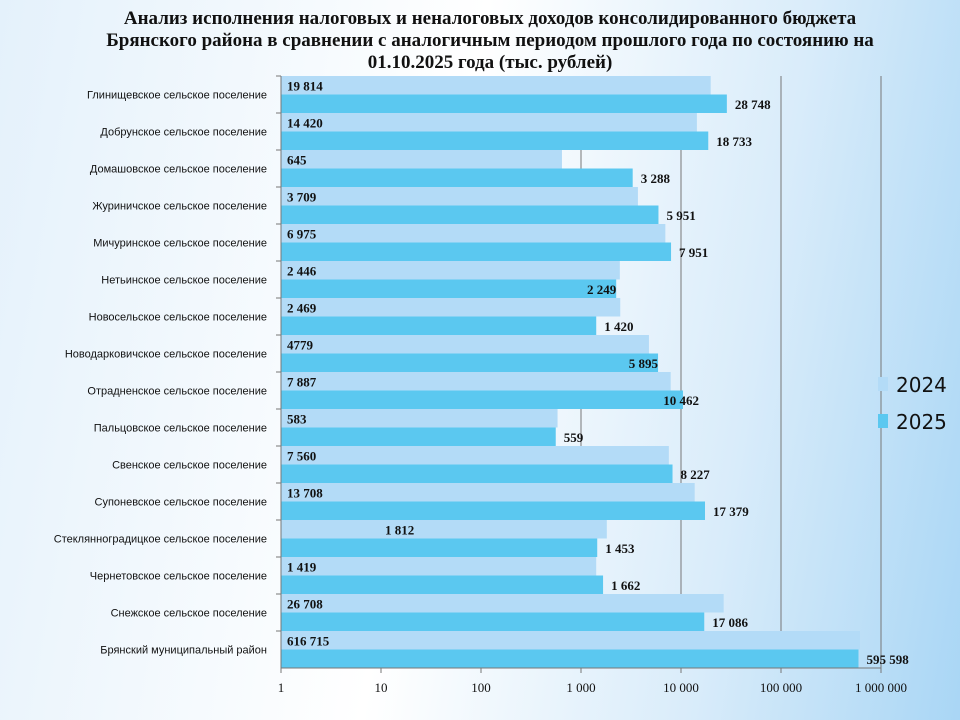 The height and width of the screenshot is (720, 960). Describe the element at coordinates (731, 511) in the screenshot. I see `data-label-2025: 17 379` at that location.